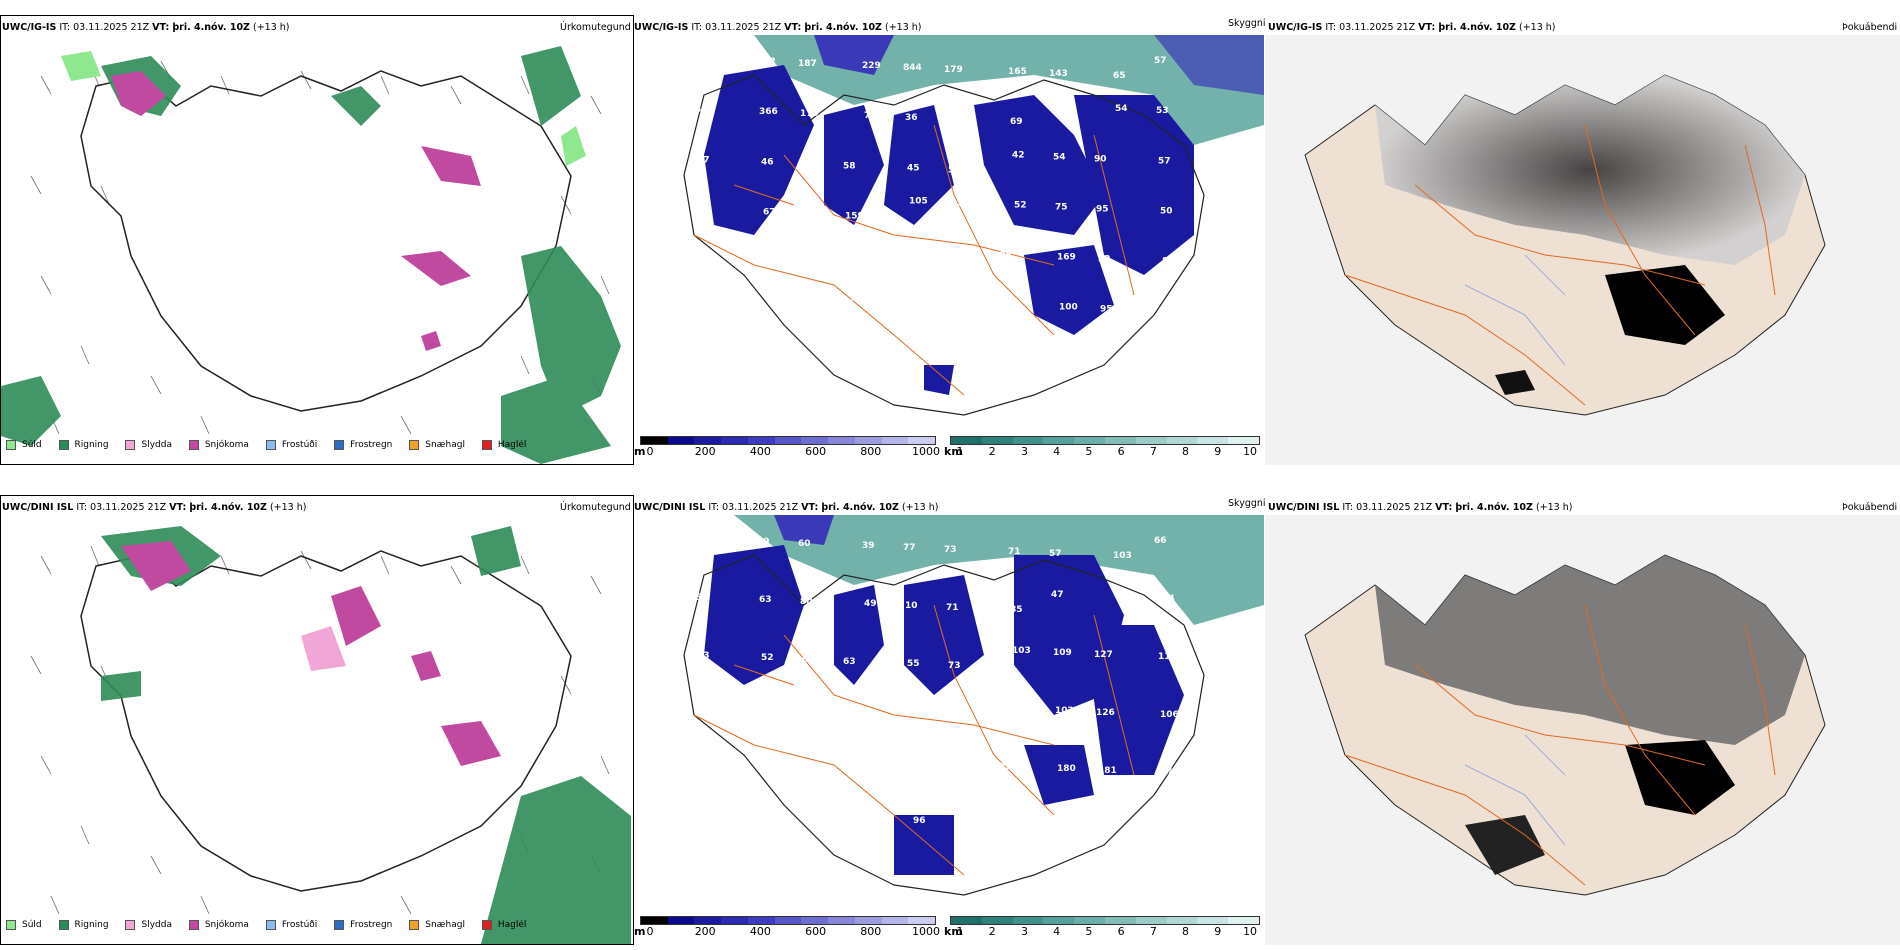 The width and height of the screenshot is (1900, 950). Describe the element at coordinates (809, 114) in the screenshot. I see `visibility-label: 179` at that location.